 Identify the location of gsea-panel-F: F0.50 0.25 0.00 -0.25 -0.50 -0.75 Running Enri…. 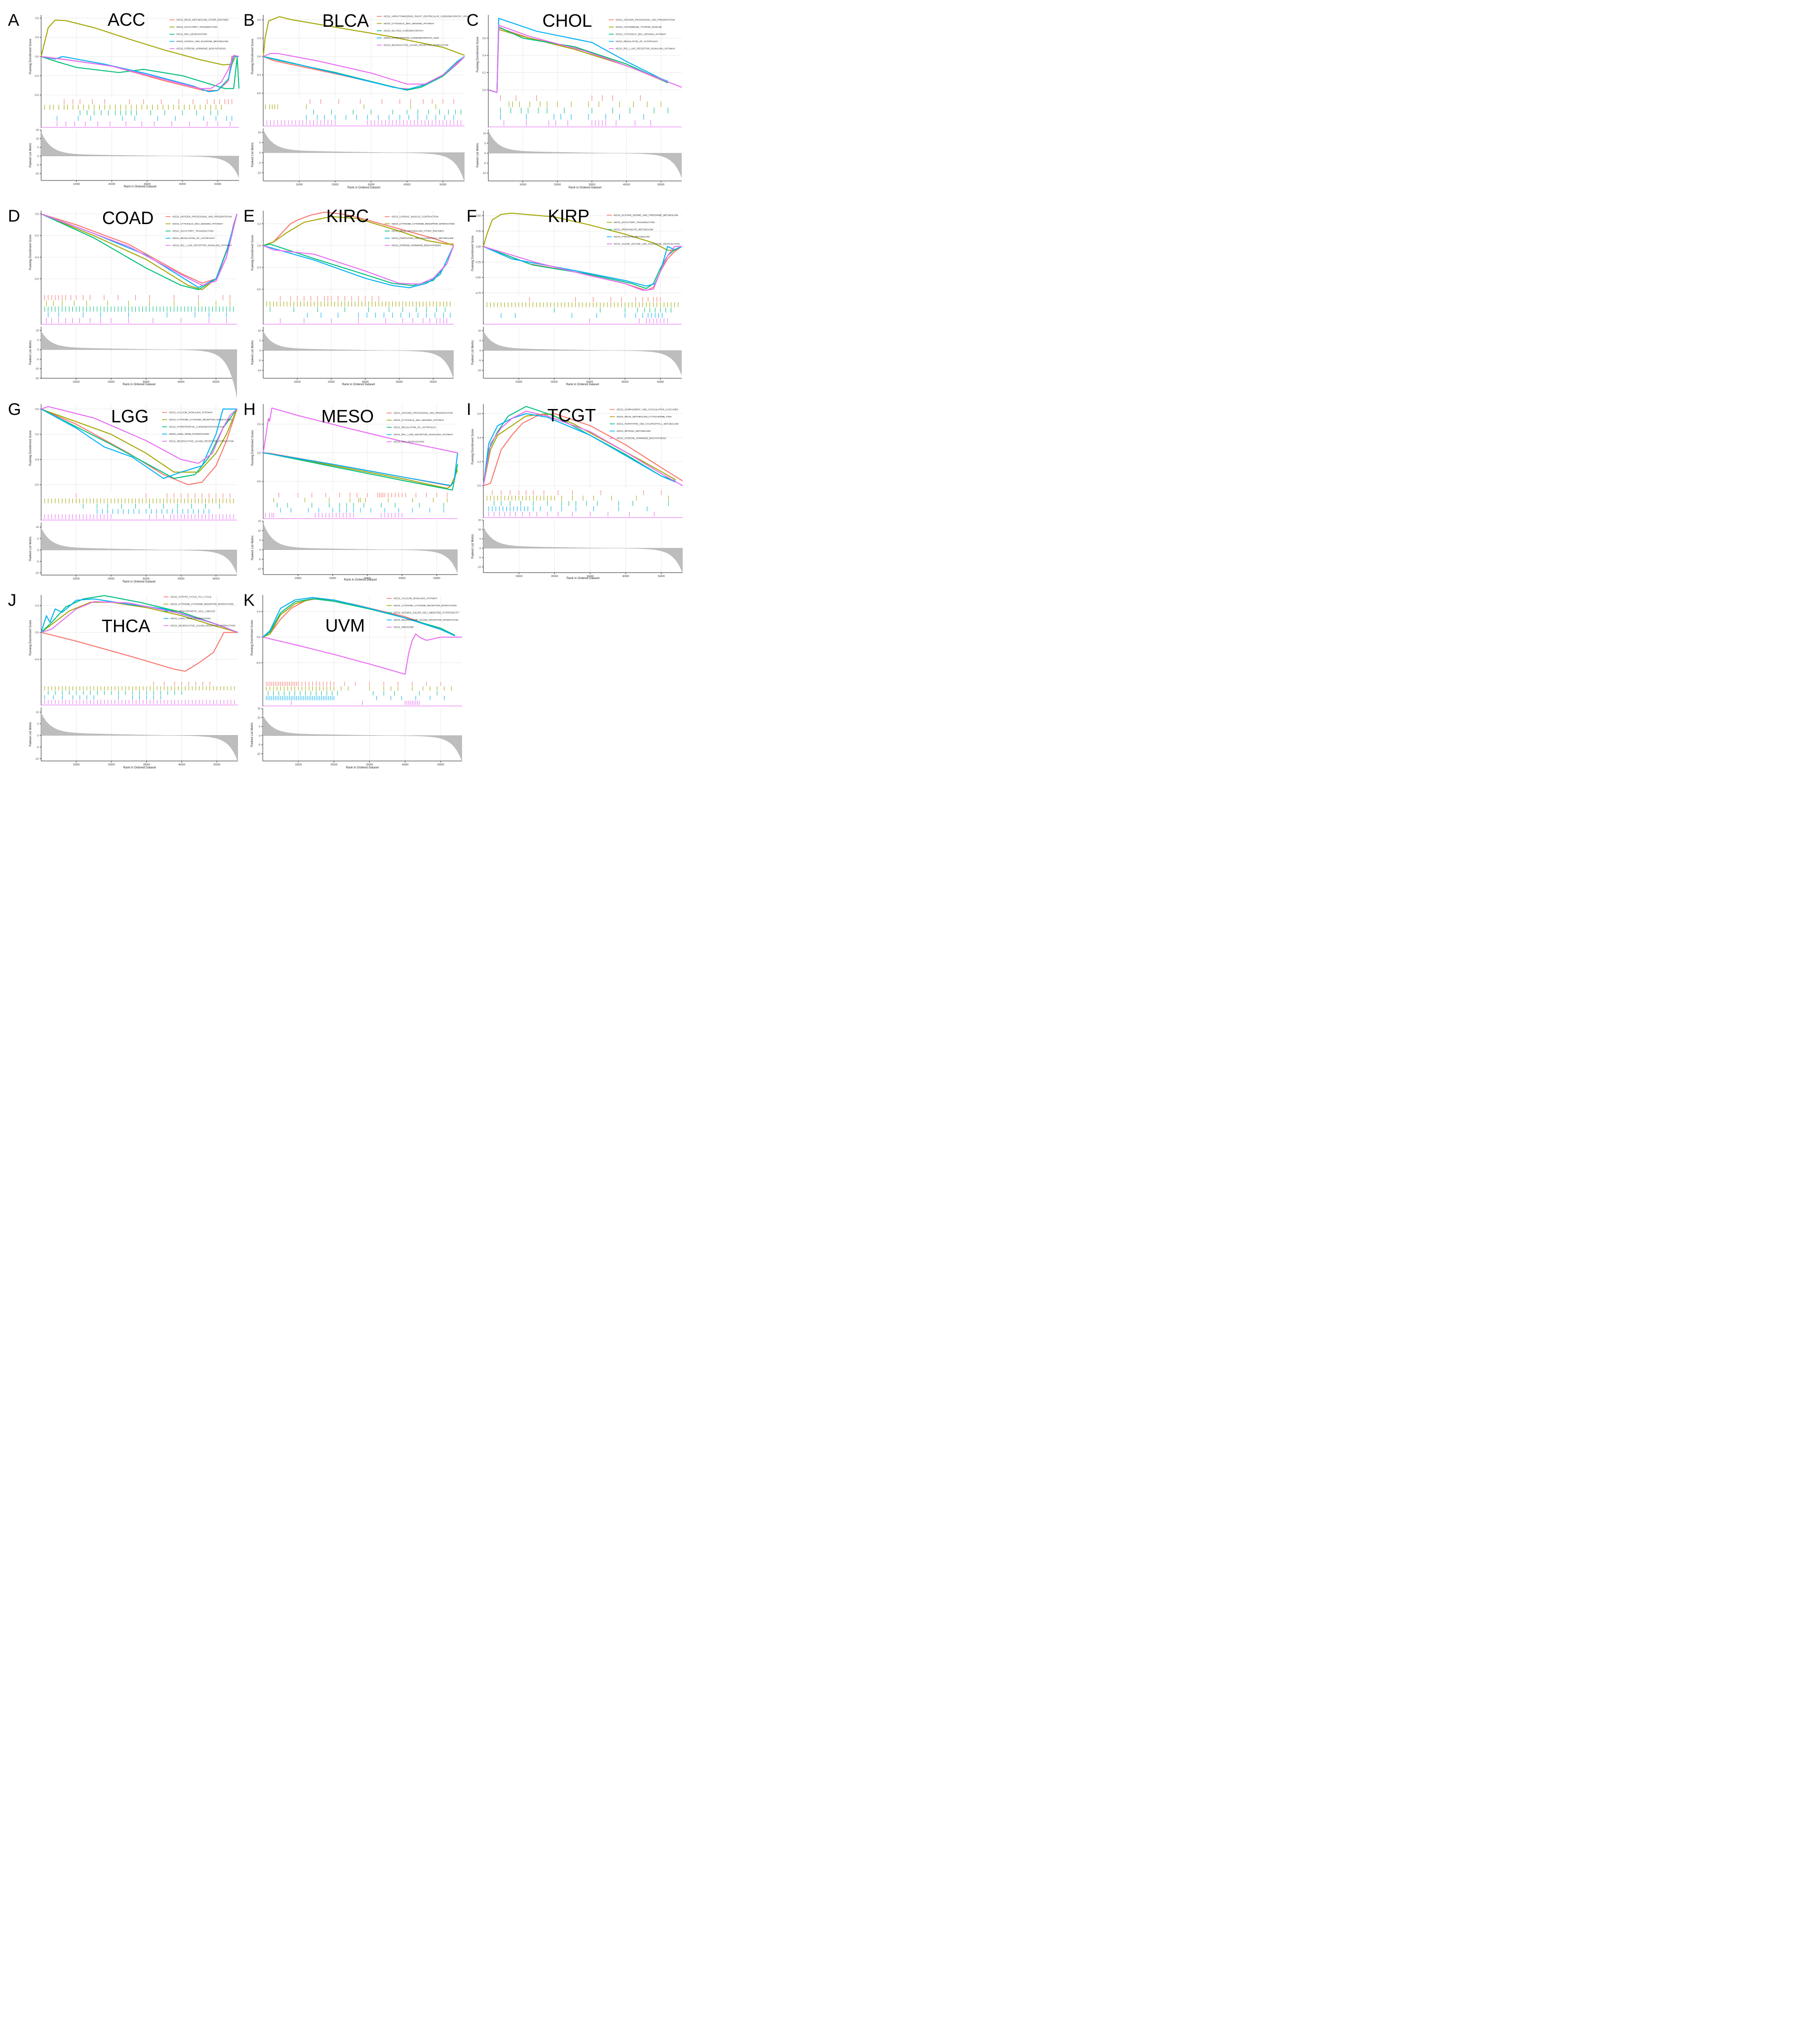
(574, 296).